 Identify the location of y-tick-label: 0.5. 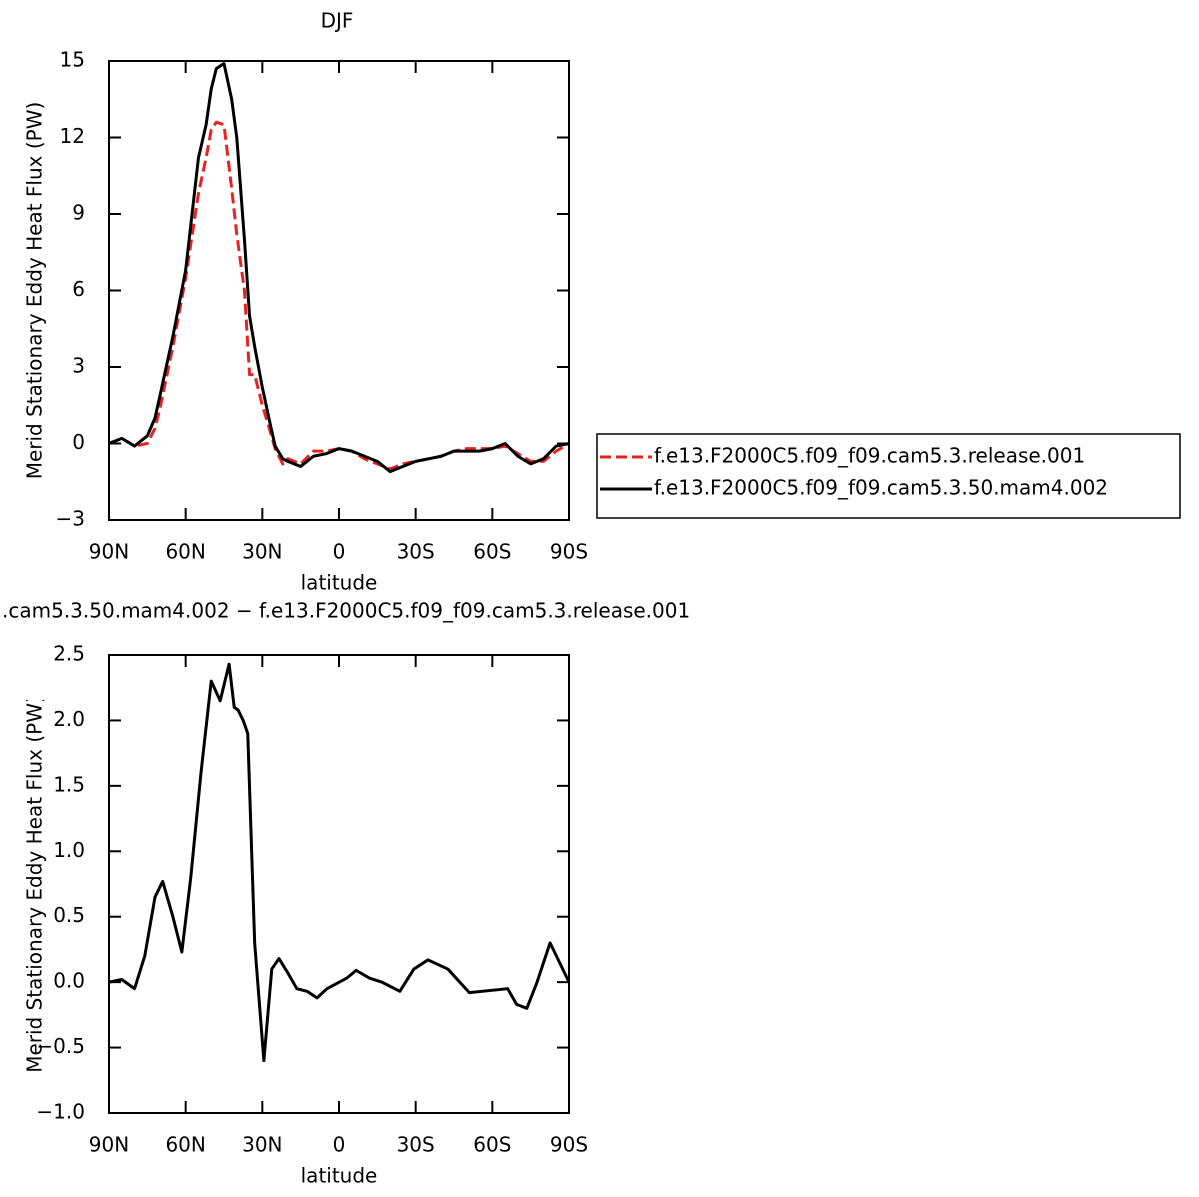
(69, 915).